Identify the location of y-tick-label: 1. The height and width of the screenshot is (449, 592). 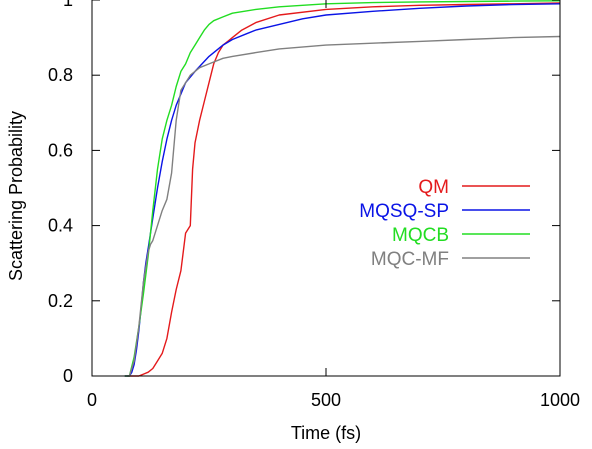
(68, 5).